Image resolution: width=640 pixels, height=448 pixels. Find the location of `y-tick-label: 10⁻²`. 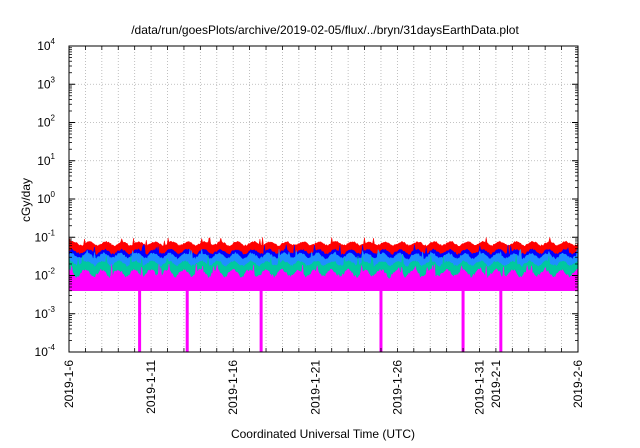

y-tick-label: 10⁻² is located at coordinates (45, 275).